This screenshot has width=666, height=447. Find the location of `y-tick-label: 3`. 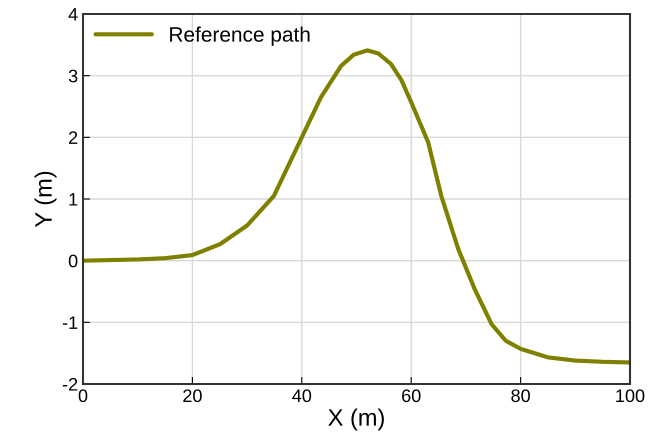

y-tick-label: 3 is located at coordinates (73, 76).